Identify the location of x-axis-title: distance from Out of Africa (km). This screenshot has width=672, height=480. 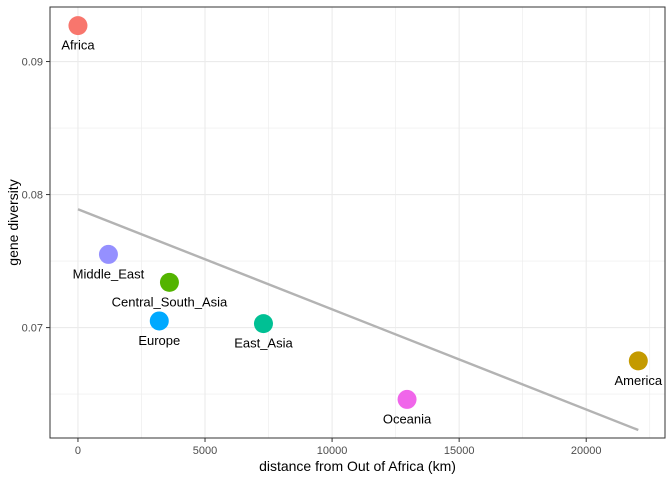
(357, 466).